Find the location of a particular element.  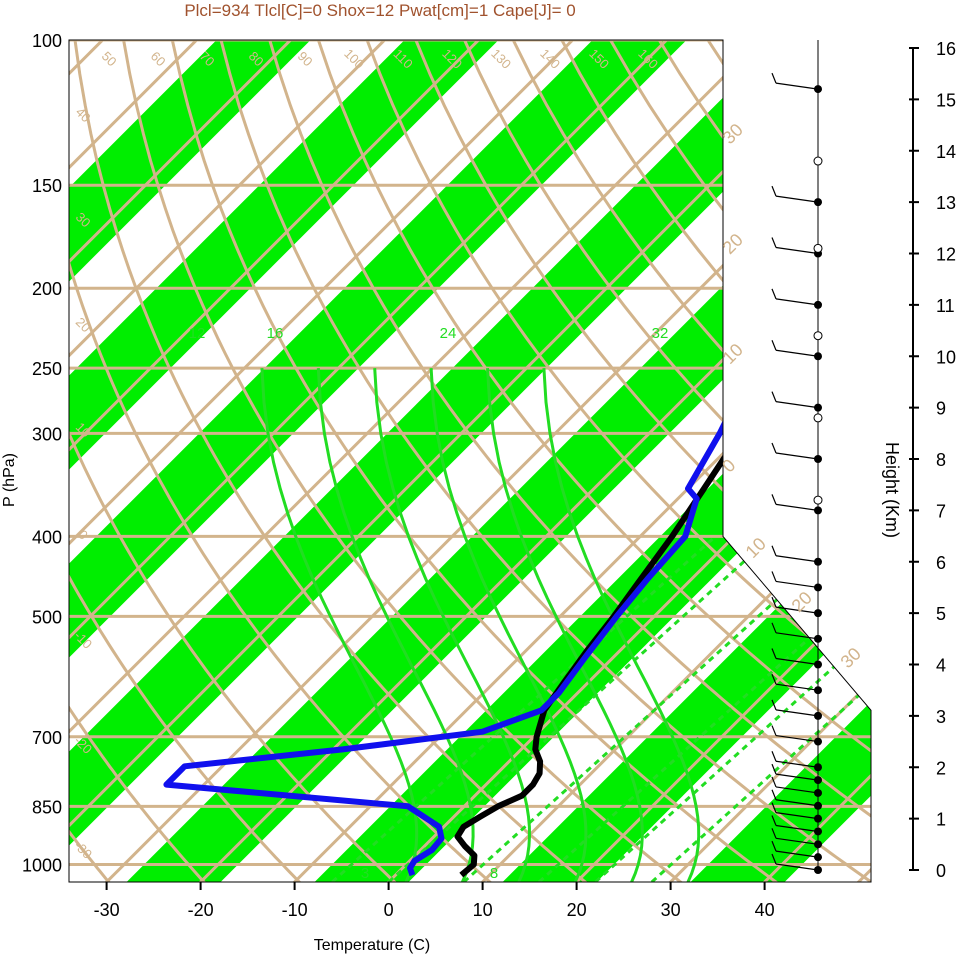

mixing-ratio-label: 16 is located at coordinates (275, 333).